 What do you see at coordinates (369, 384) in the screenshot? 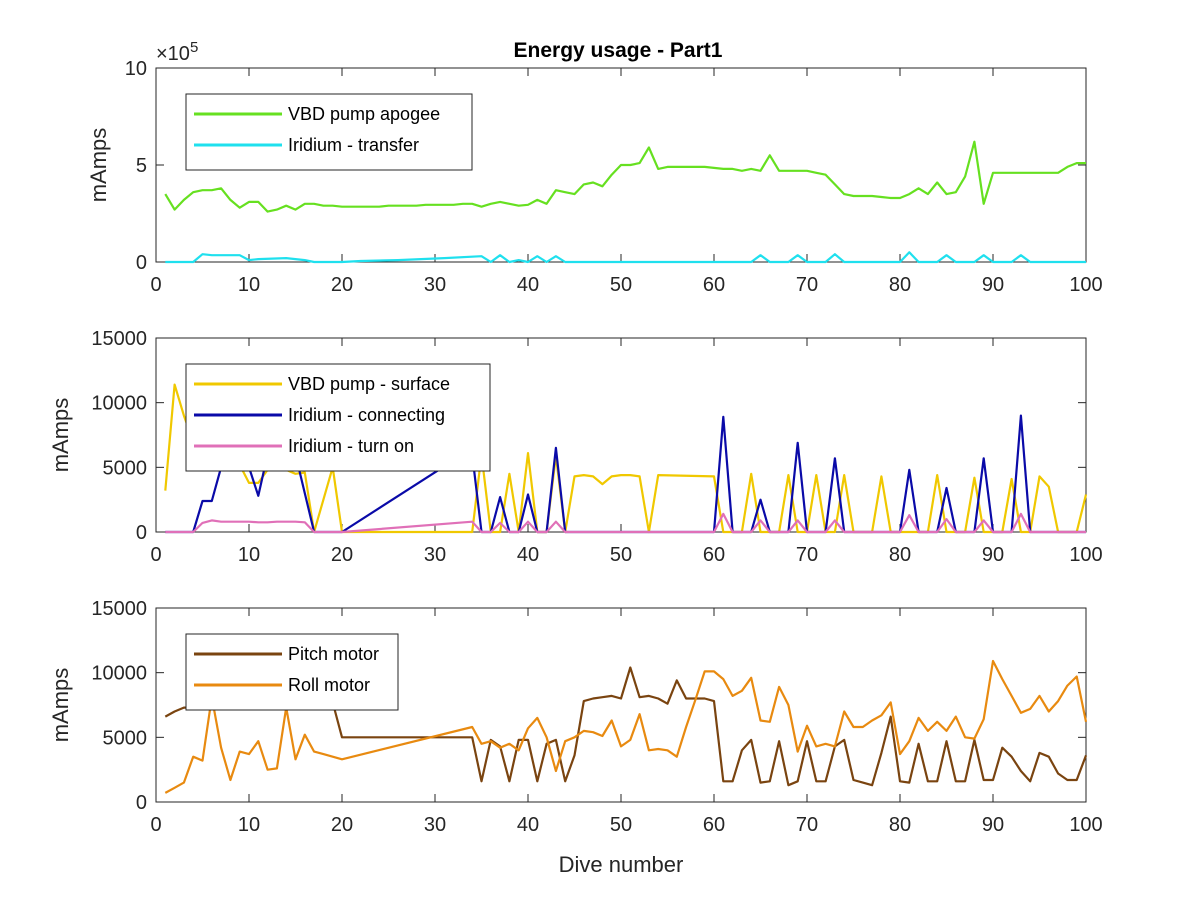
I see `legend-label-vbd-pump-surface: VBD pump - surface` at bounding box center [369, 384].